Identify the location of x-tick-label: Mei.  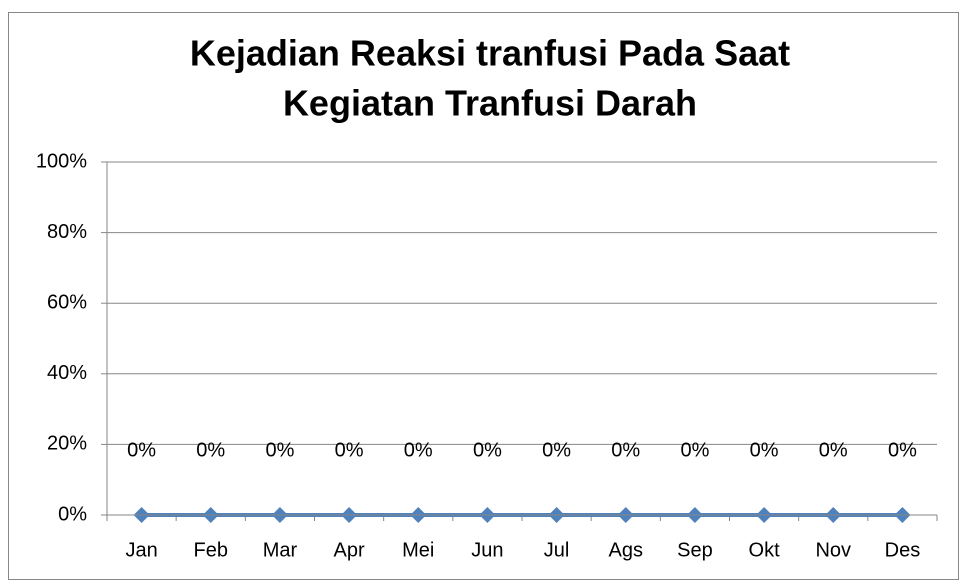
(418, 550).